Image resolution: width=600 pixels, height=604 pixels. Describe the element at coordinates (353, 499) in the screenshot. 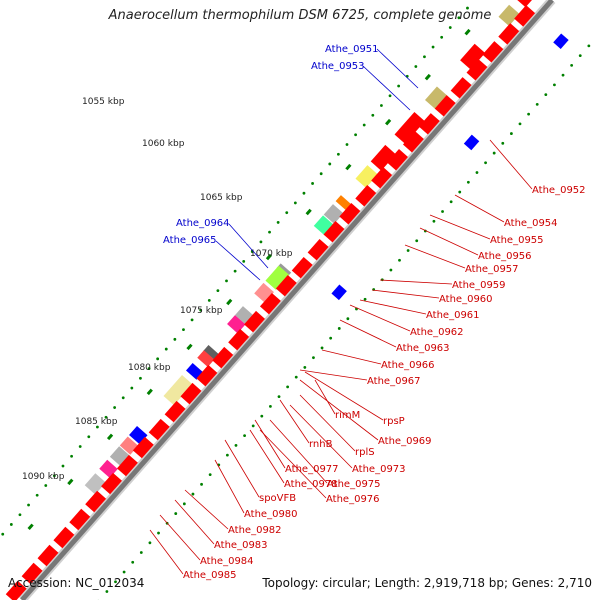

I see `red-gene-label: Athe_0976` at that location.